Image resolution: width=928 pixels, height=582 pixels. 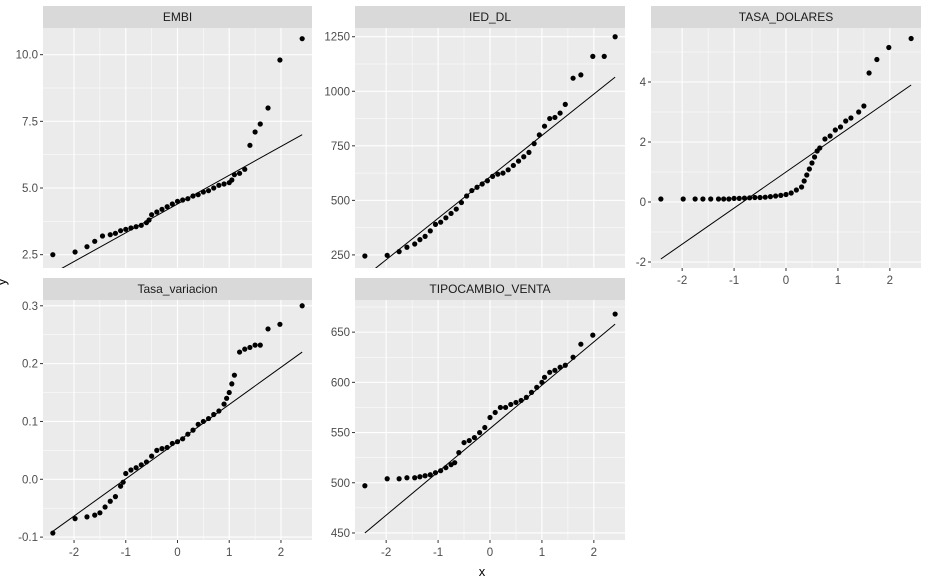 What do you see at coordinates (490, 553) in the screenshot?
I see `x-tick-label: 0` at bounding box center [490, 553].